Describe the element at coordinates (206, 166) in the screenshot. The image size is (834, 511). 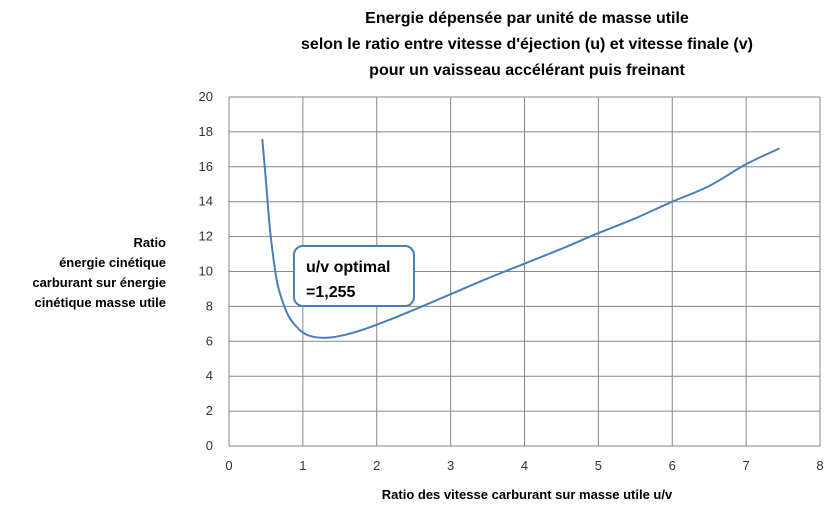
I see `y-tick-label: 16` at that location.